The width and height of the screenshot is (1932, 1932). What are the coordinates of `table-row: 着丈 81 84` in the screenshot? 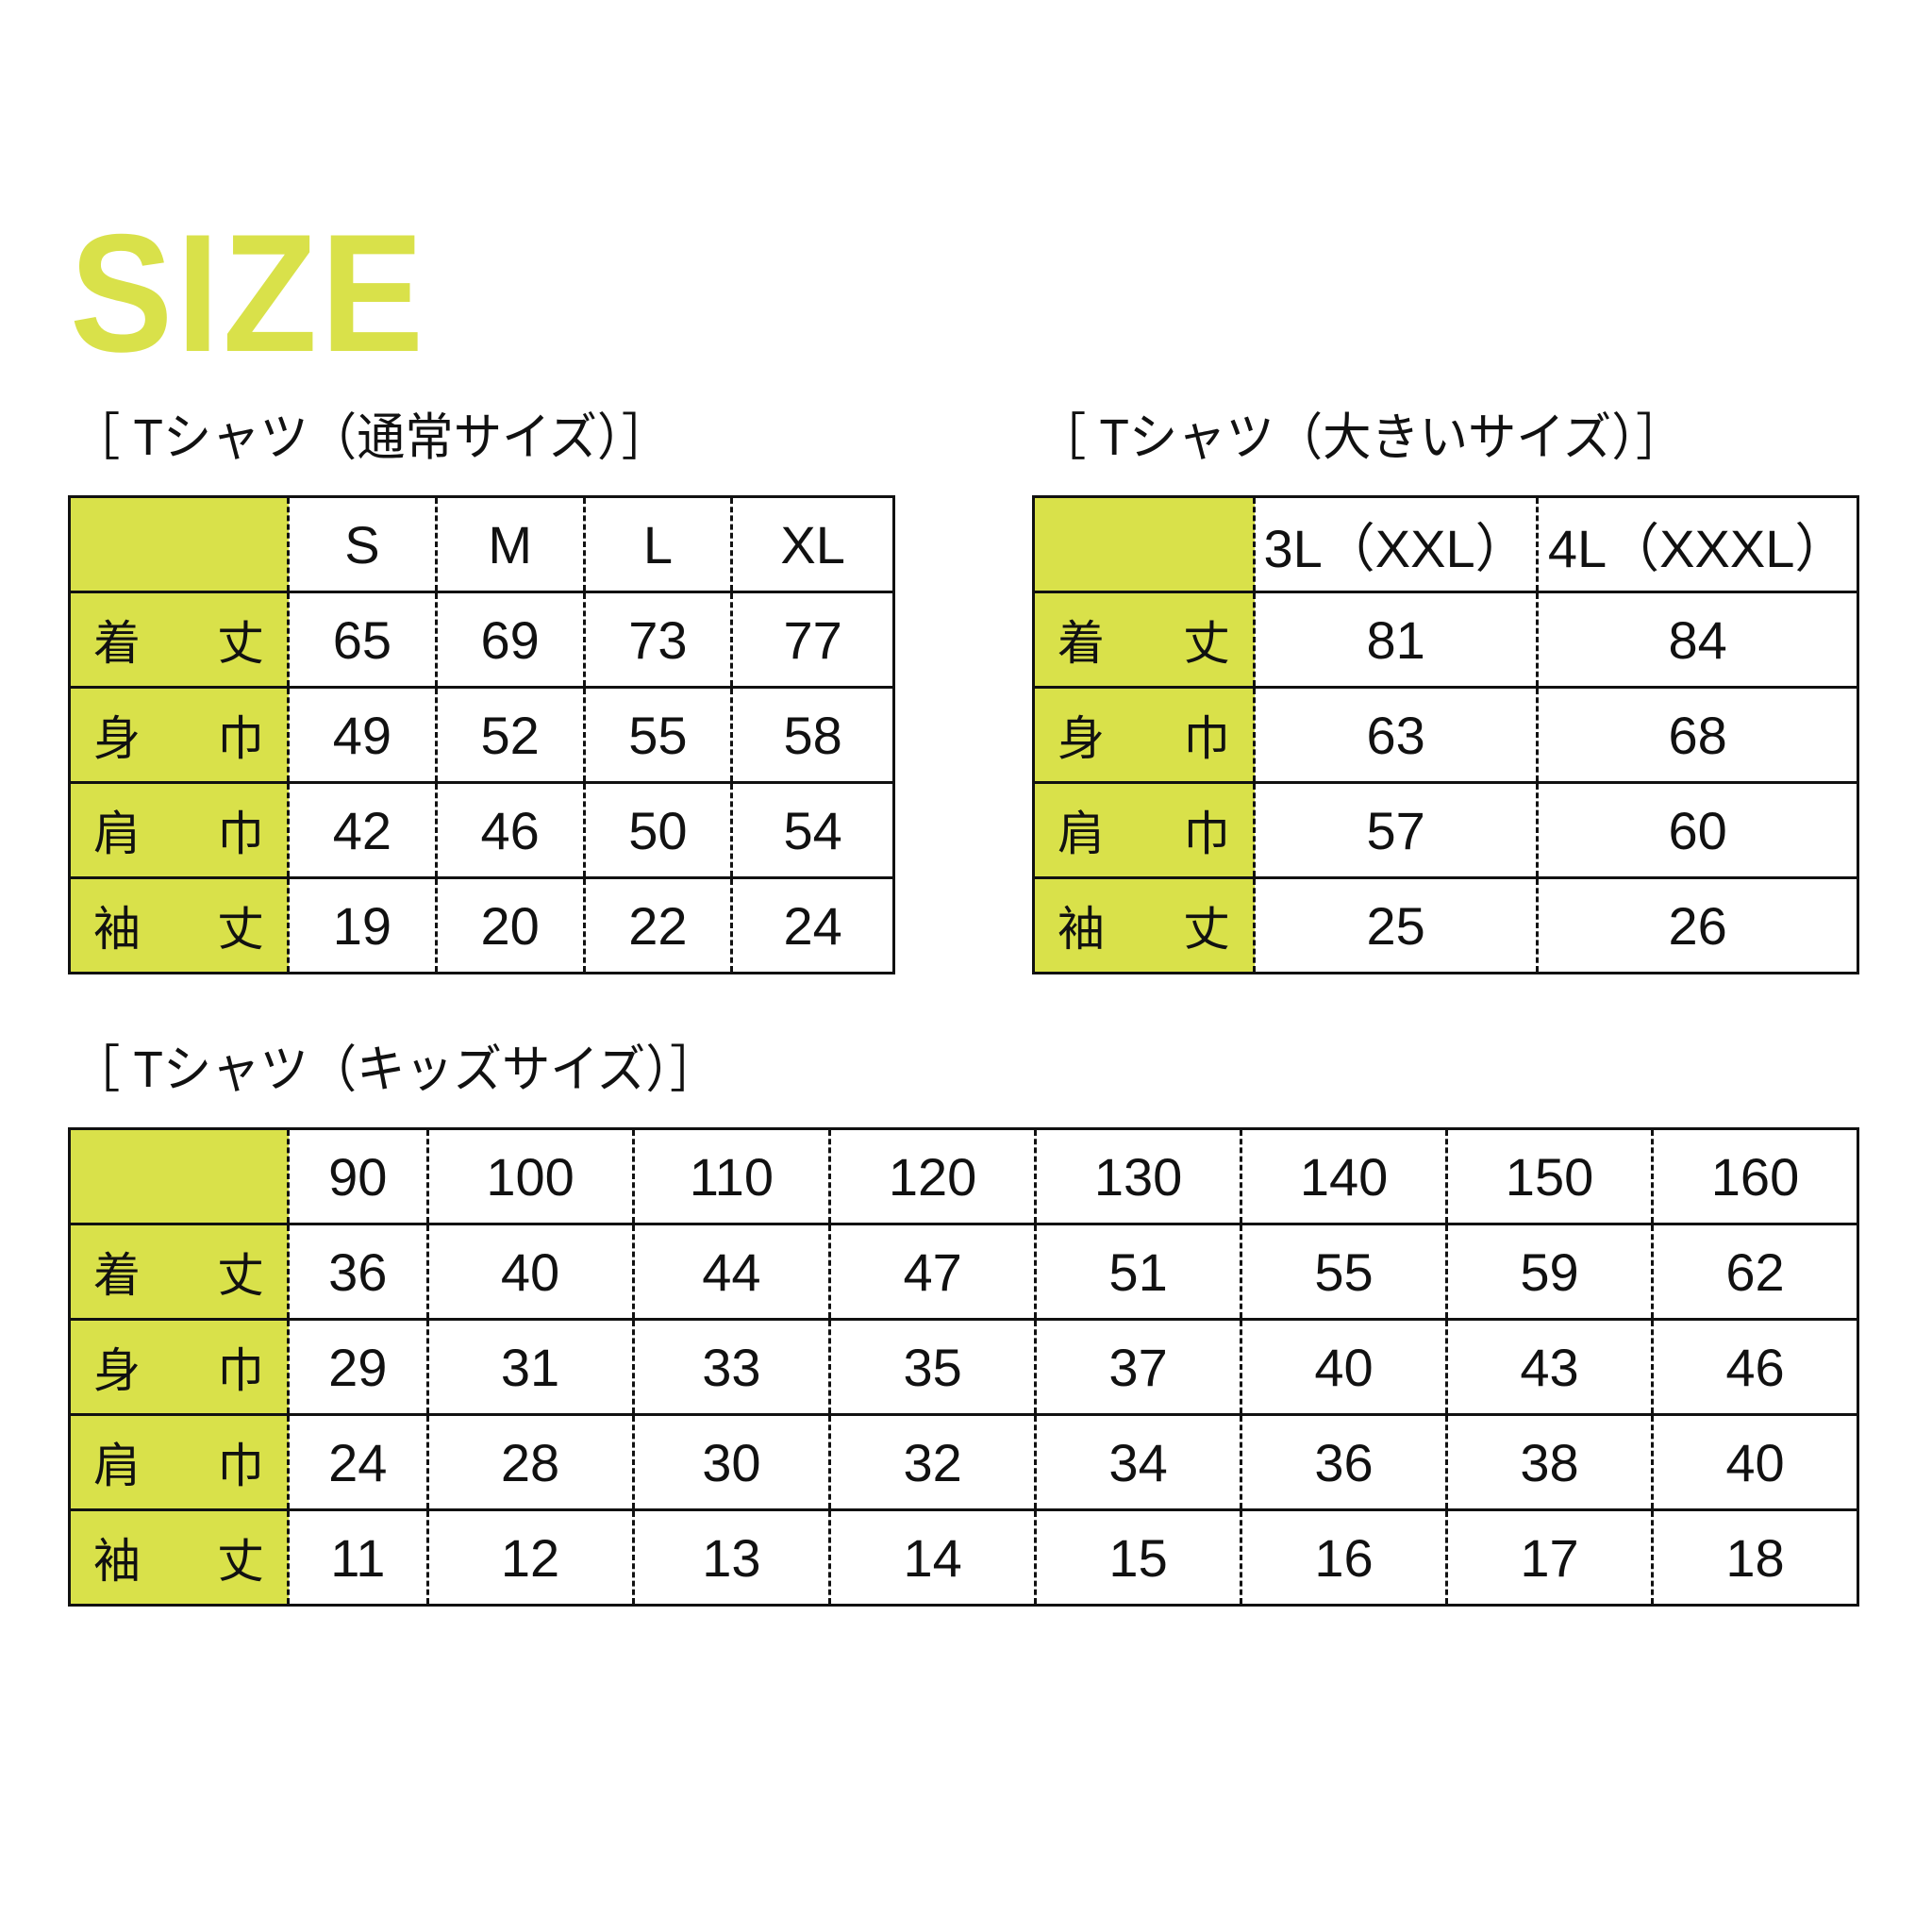 It's located at (1446, 639).